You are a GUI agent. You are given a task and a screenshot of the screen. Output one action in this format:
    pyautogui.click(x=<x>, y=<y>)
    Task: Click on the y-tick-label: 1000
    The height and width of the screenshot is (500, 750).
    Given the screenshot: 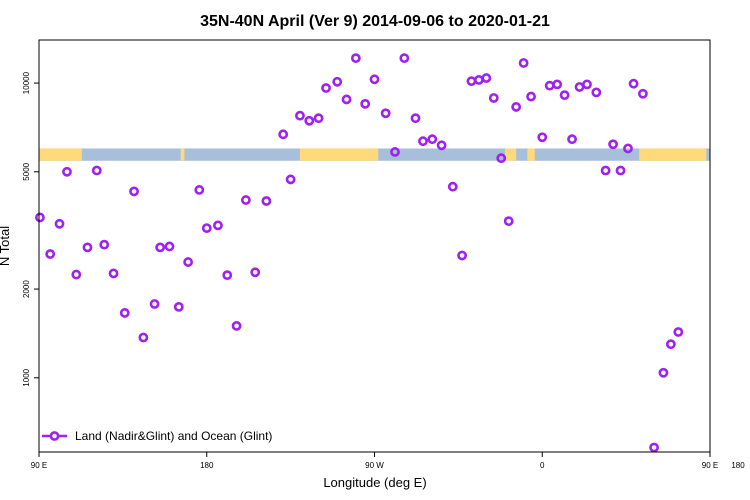 What is the action you would take?
    pyautogui.click(x=26, y=377)
    